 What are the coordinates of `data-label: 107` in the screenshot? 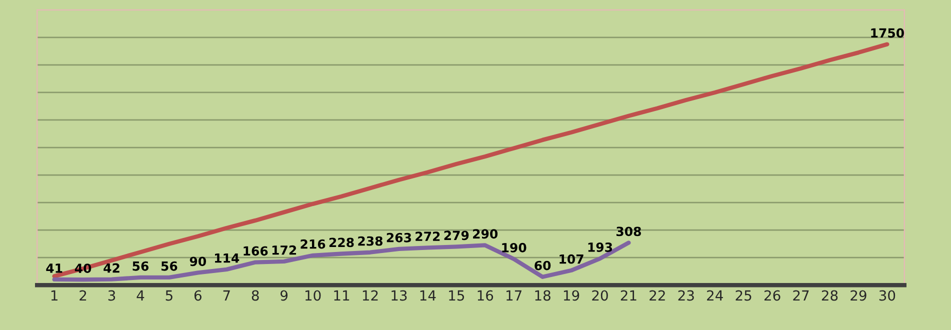 It's located at (572, 259).